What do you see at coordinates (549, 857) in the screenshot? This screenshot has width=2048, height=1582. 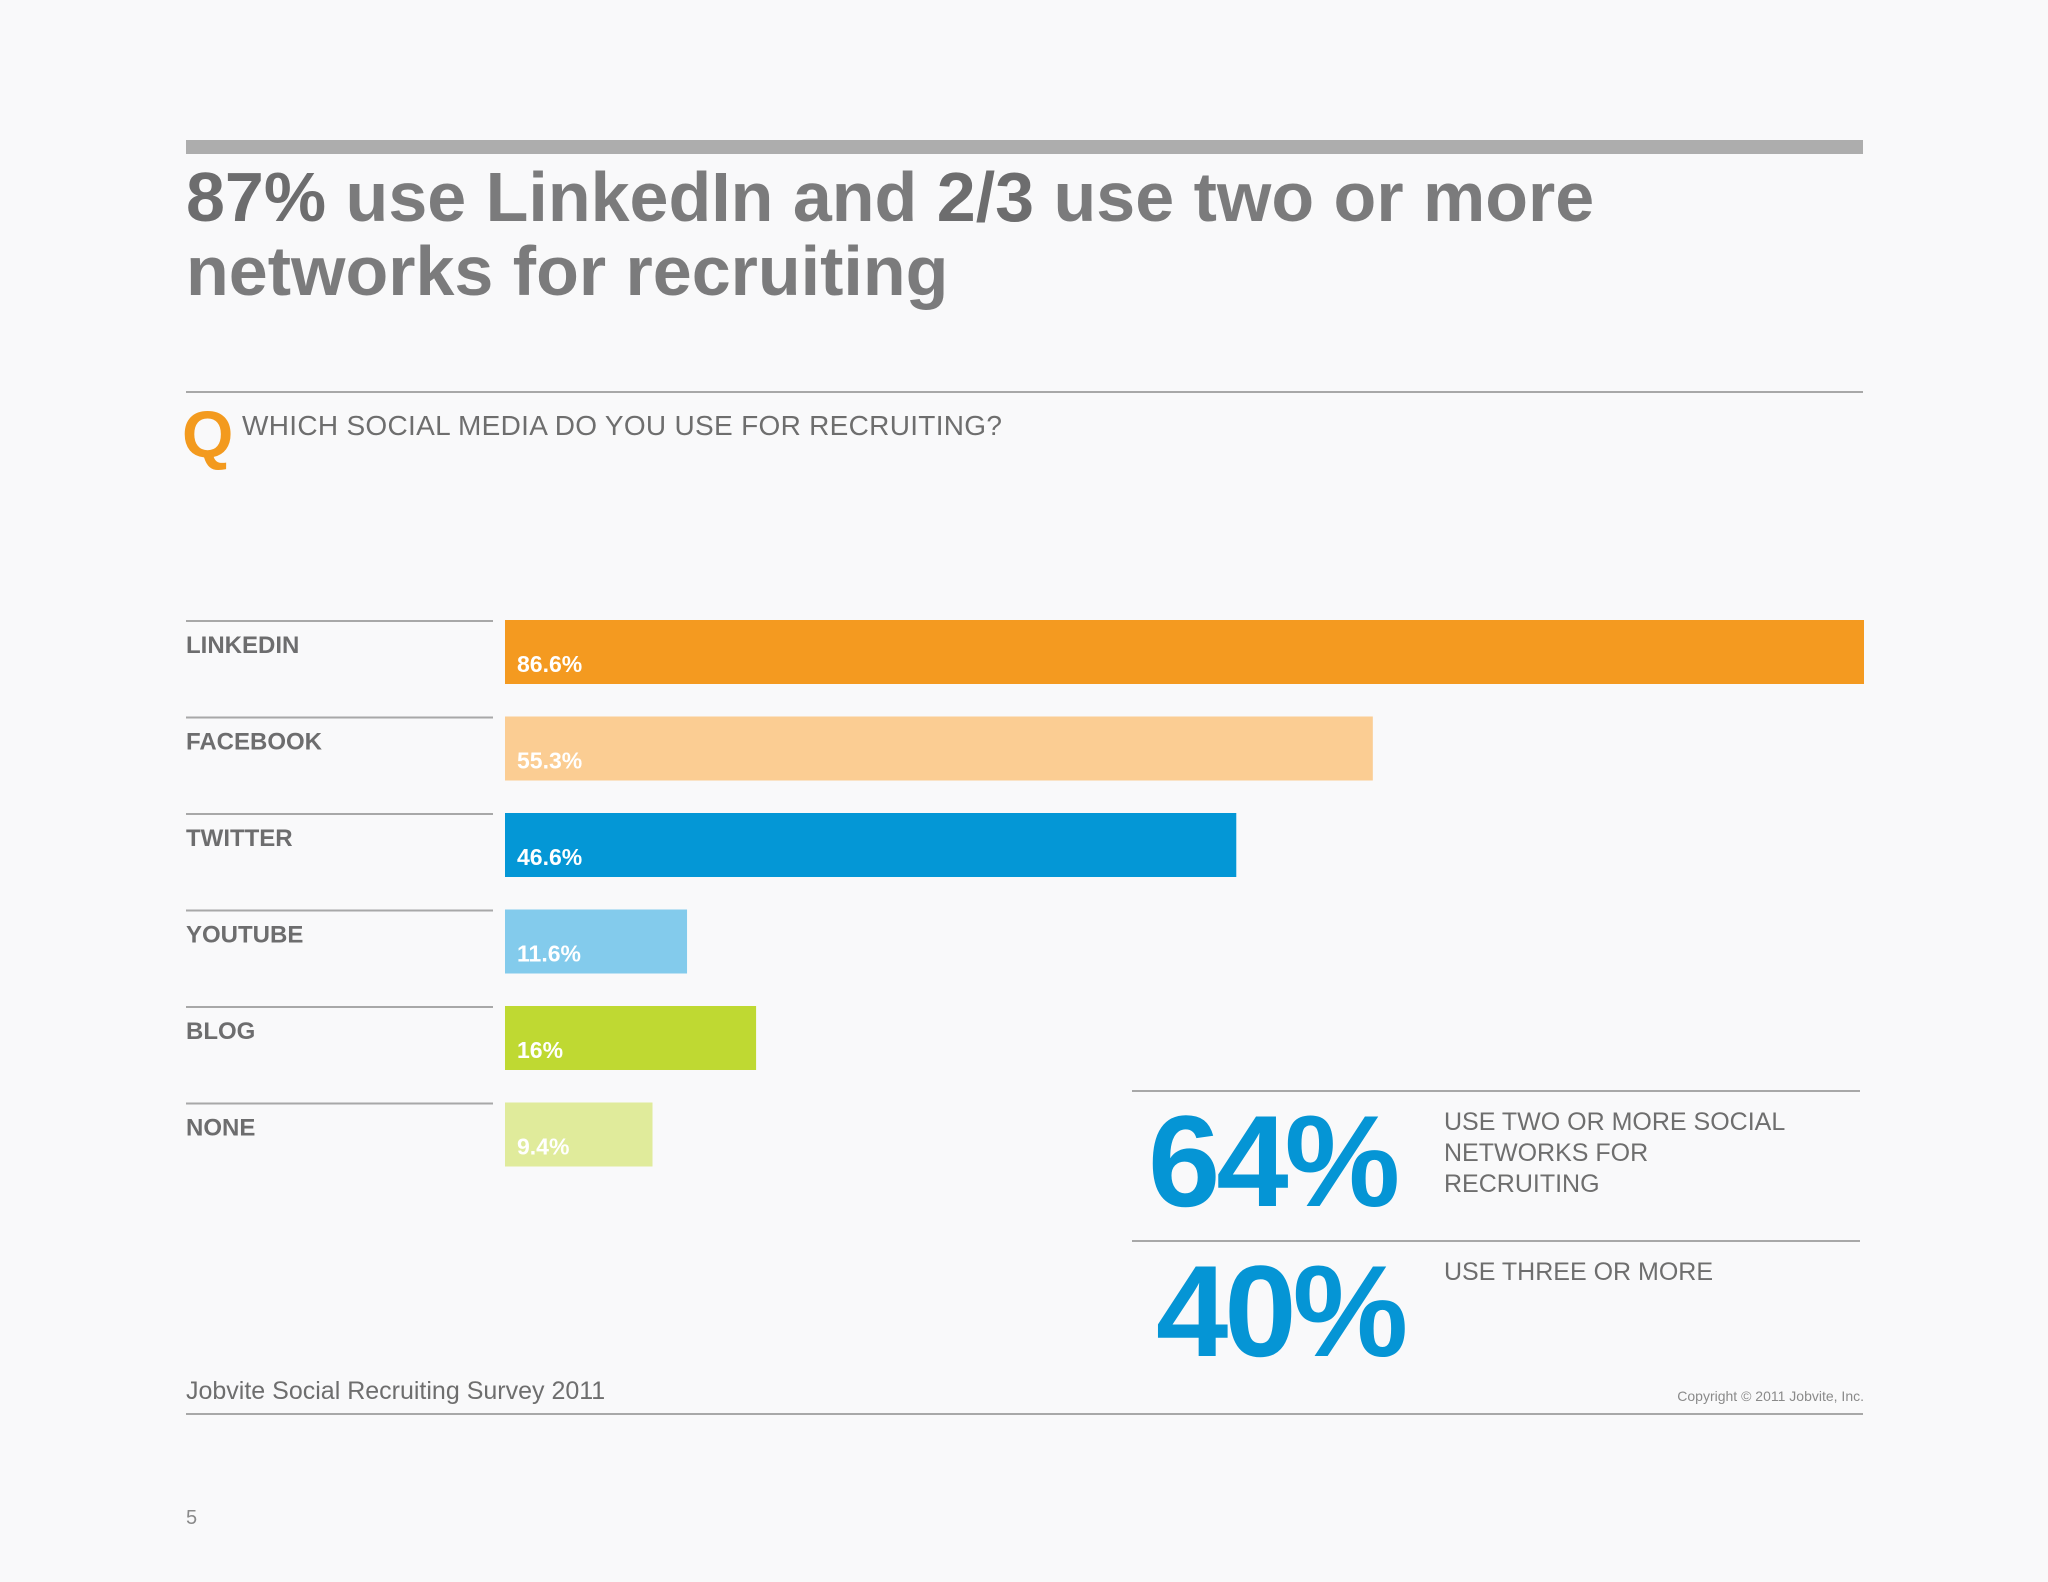 I see `value-label-twitter: 46.6%` at bounding box center [549, 857].